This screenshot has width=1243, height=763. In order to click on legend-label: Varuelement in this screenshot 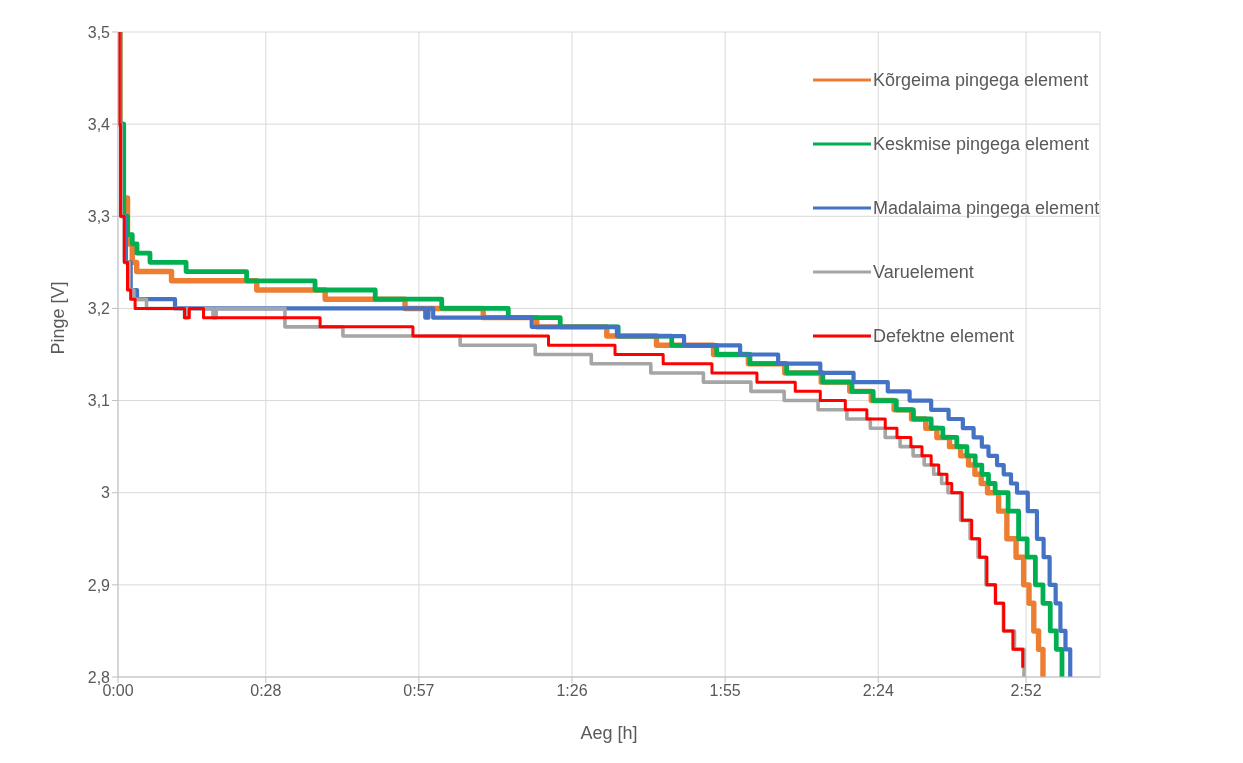, I will do `click(923, 272)`.